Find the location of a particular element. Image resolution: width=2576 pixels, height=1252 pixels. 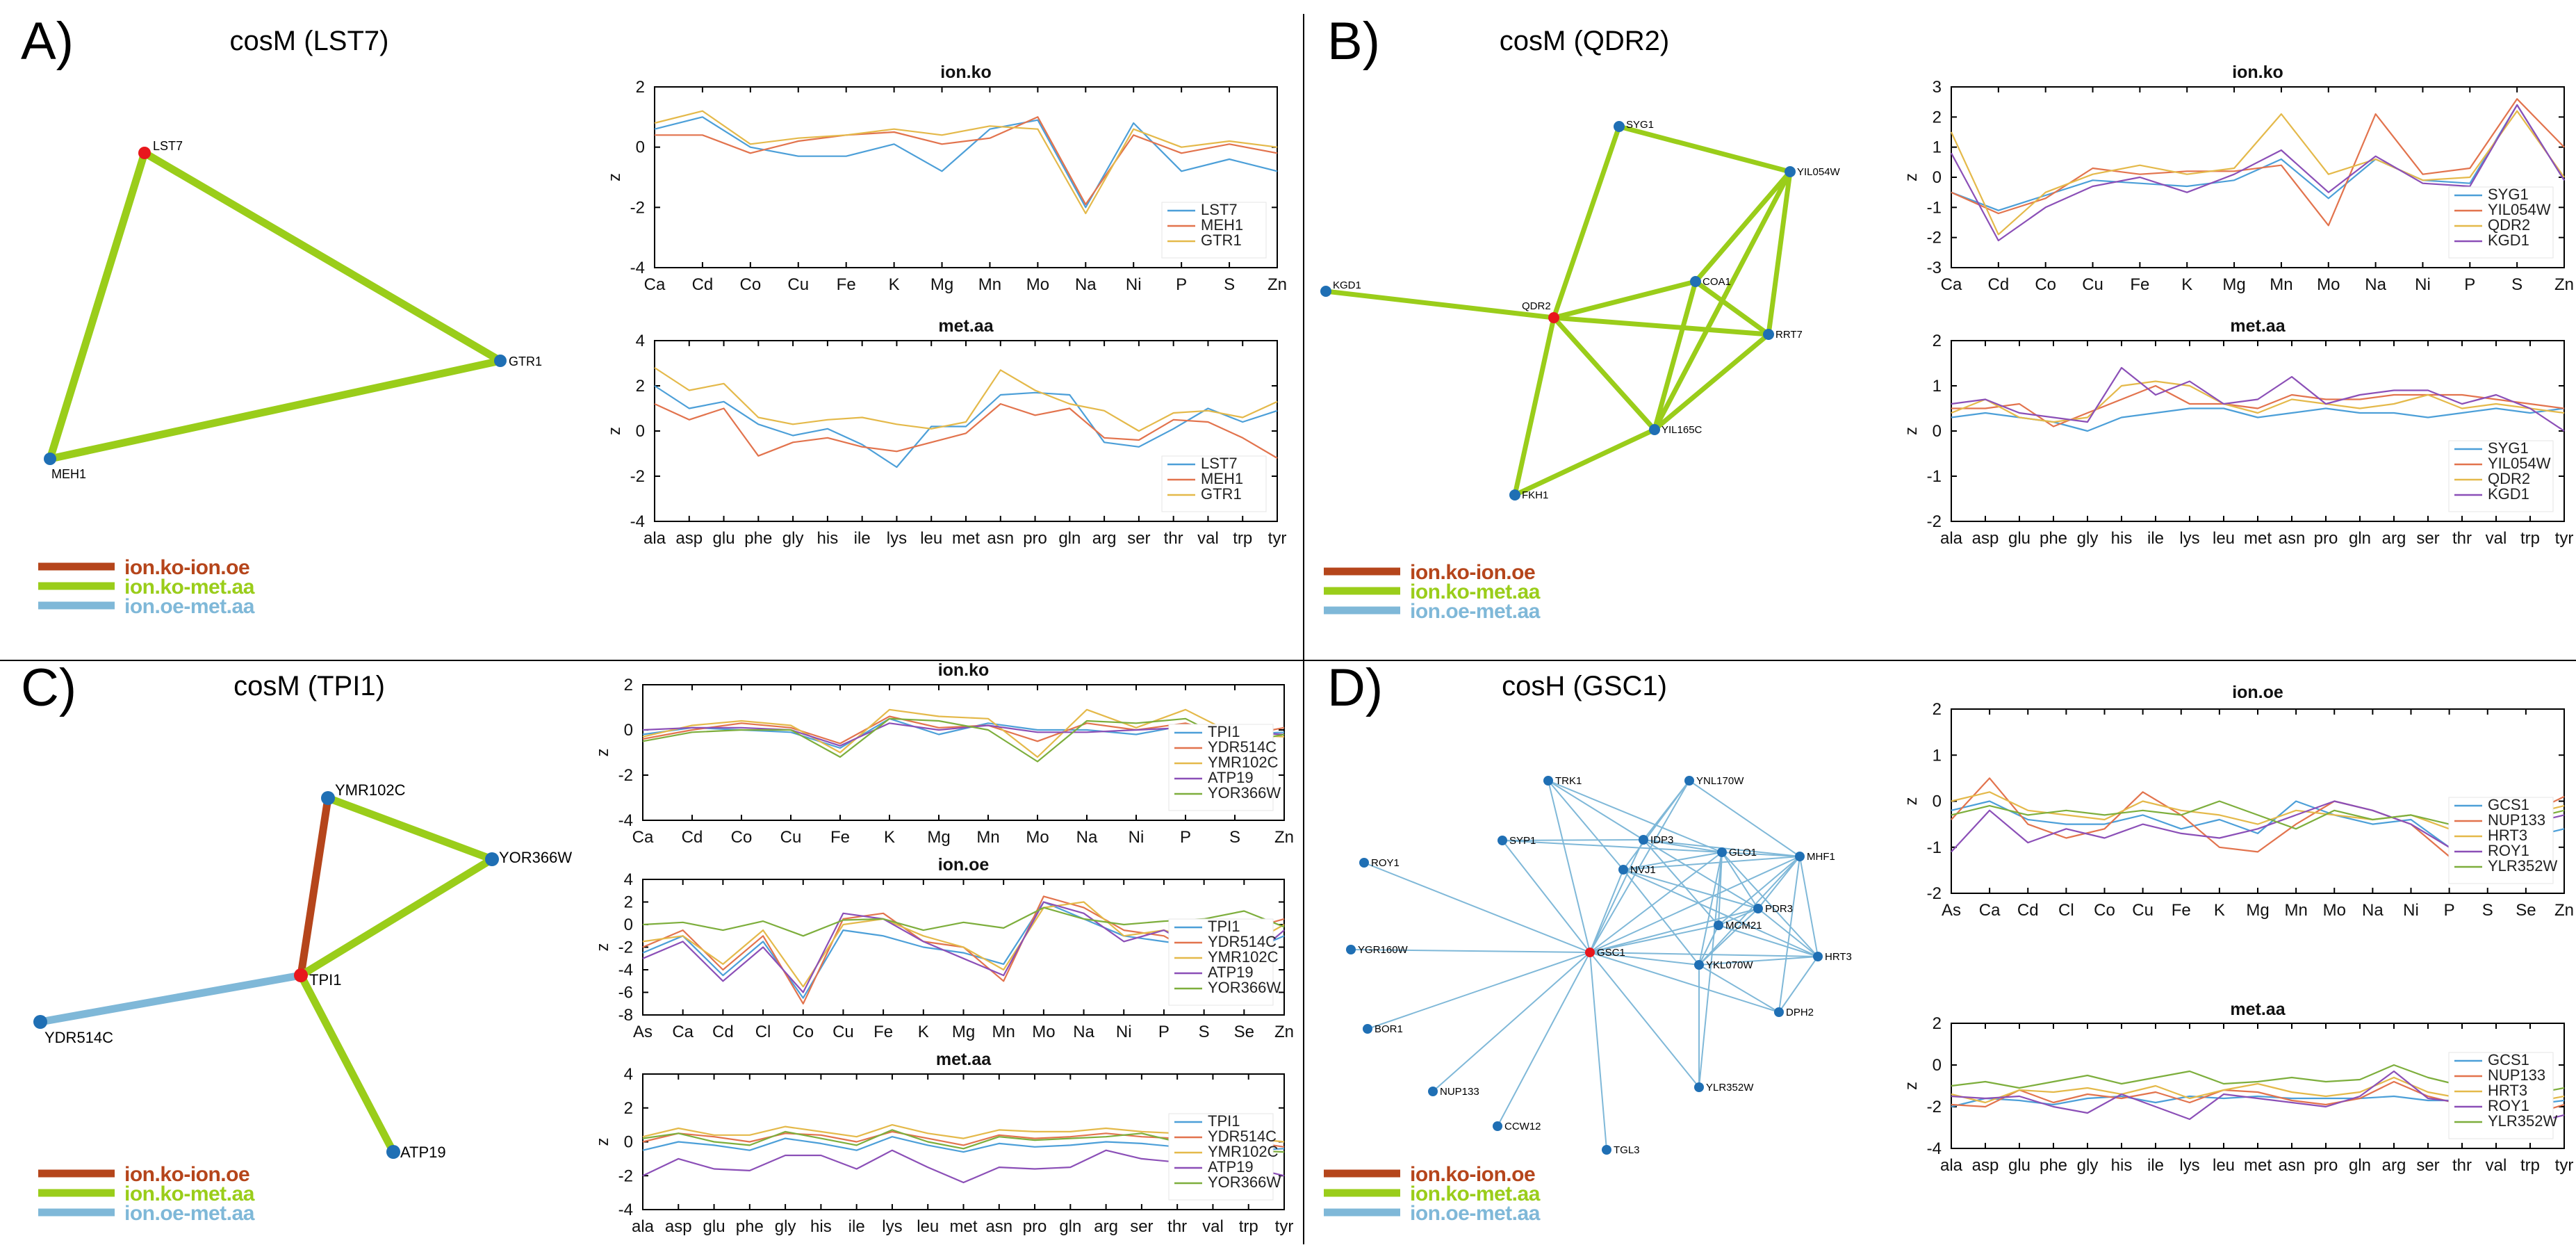

x-tick-label: leu is located at coordinates (2224, 538).